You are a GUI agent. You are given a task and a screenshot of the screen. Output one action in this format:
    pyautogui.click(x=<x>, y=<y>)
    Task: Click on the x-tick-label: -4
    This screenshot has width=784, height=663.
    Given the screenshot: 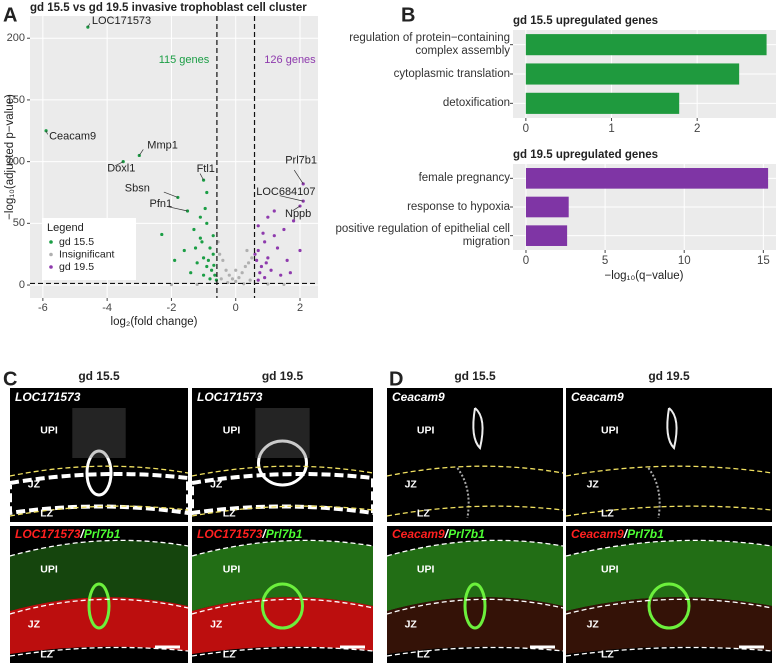 What is the action you would take?
    pyautogui.click(x=107, y=308)
    